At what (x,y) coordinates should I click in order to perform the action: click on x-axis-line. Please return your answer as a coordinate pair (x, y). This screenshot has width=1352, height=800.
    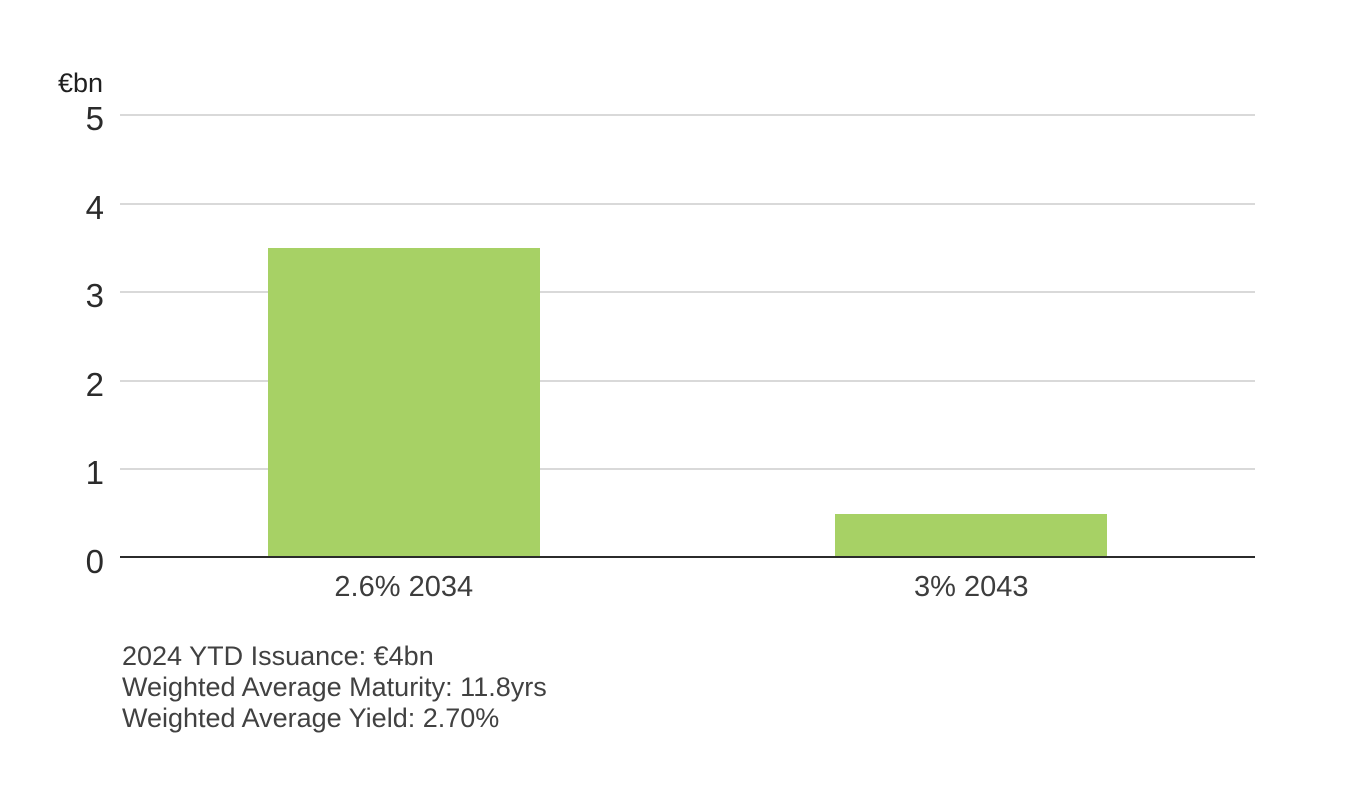
    Looking at the image, I should click on (687, 557).